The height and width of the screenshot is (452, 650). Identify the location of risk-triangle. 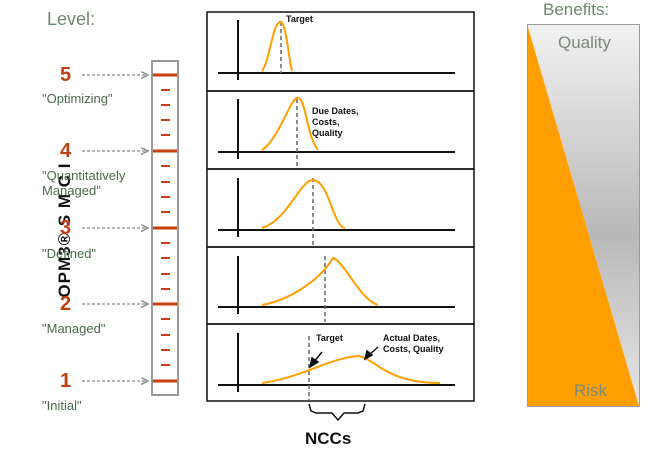
(583, 215).